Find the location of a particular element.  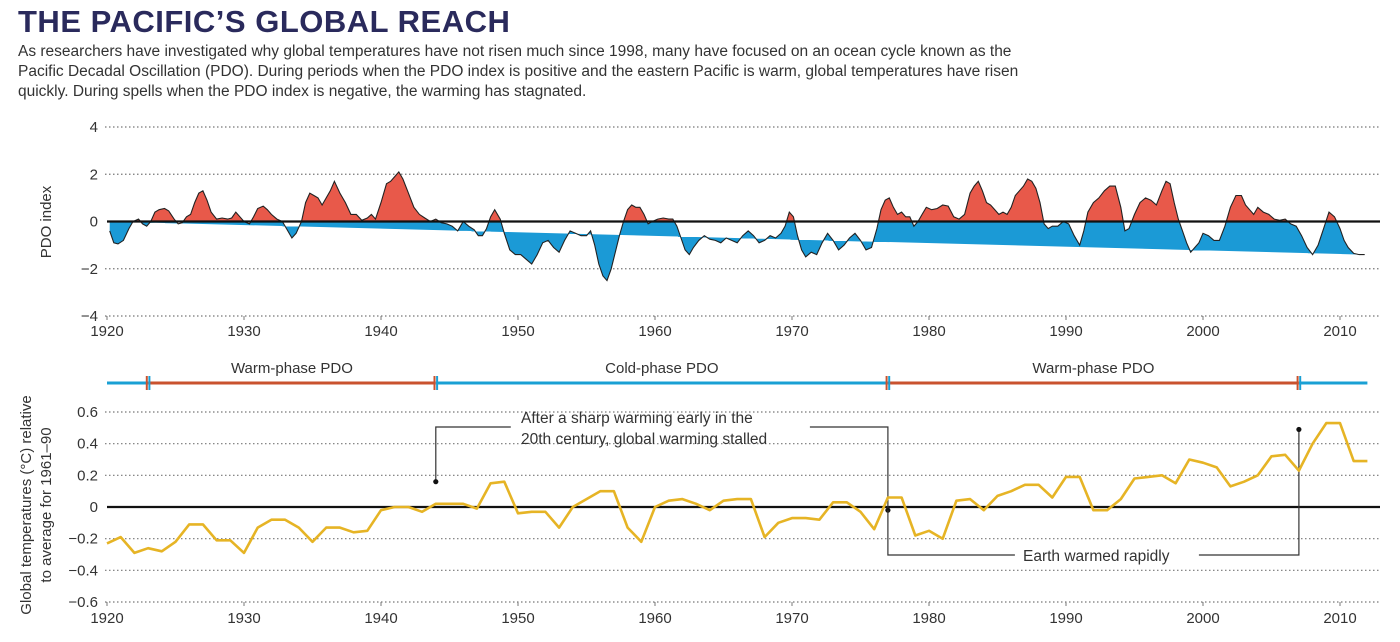

temperature-x-tick-label: 1960 is located at coordinates (654, 618).